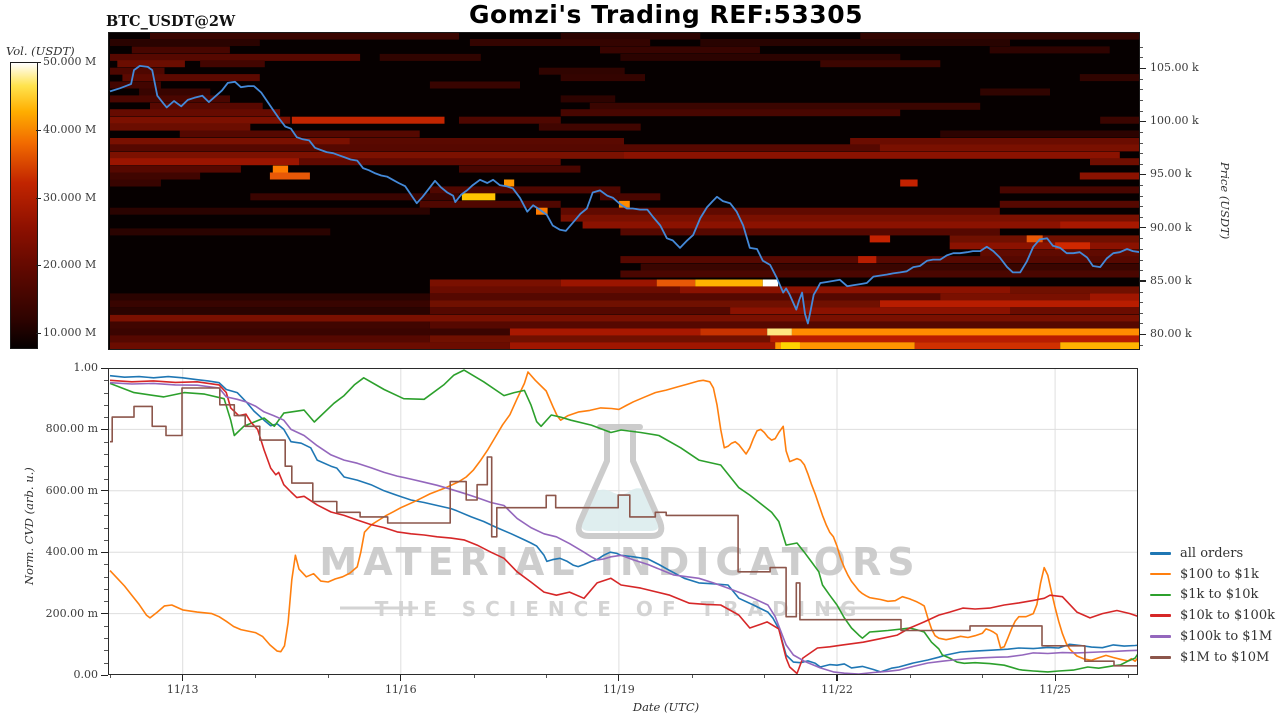 This screenshot has height=720, width=1280. I want to click on legend-item: all orders, so click(1212, 553).